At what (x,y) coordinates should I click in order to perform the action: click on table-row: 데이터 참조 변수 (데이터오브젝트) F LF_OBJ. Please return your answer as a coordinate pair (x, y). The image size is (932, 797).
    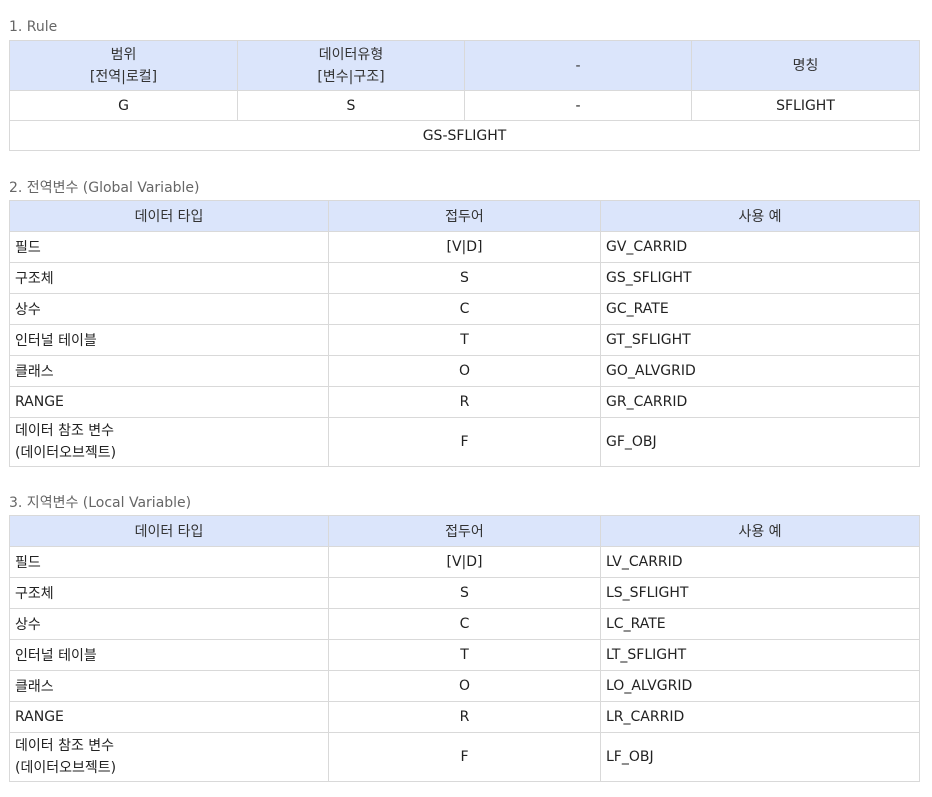
    Looking at the image, I should click on (464, 757).